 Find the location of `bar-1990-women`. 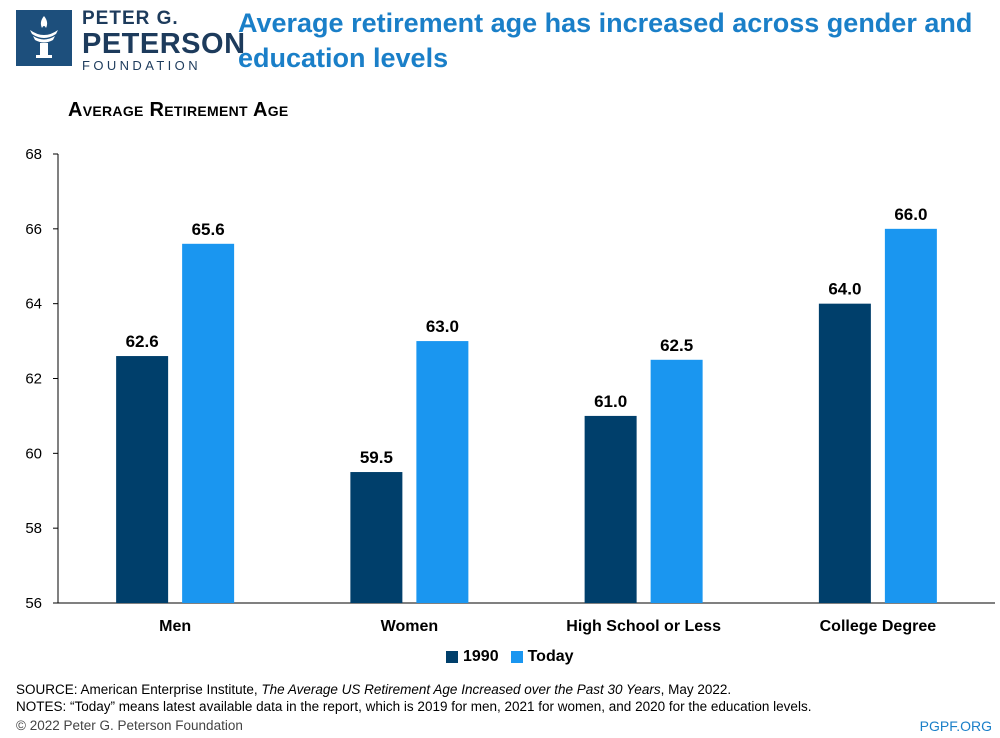

bar-1990-women is located at coordinates (376, 537).